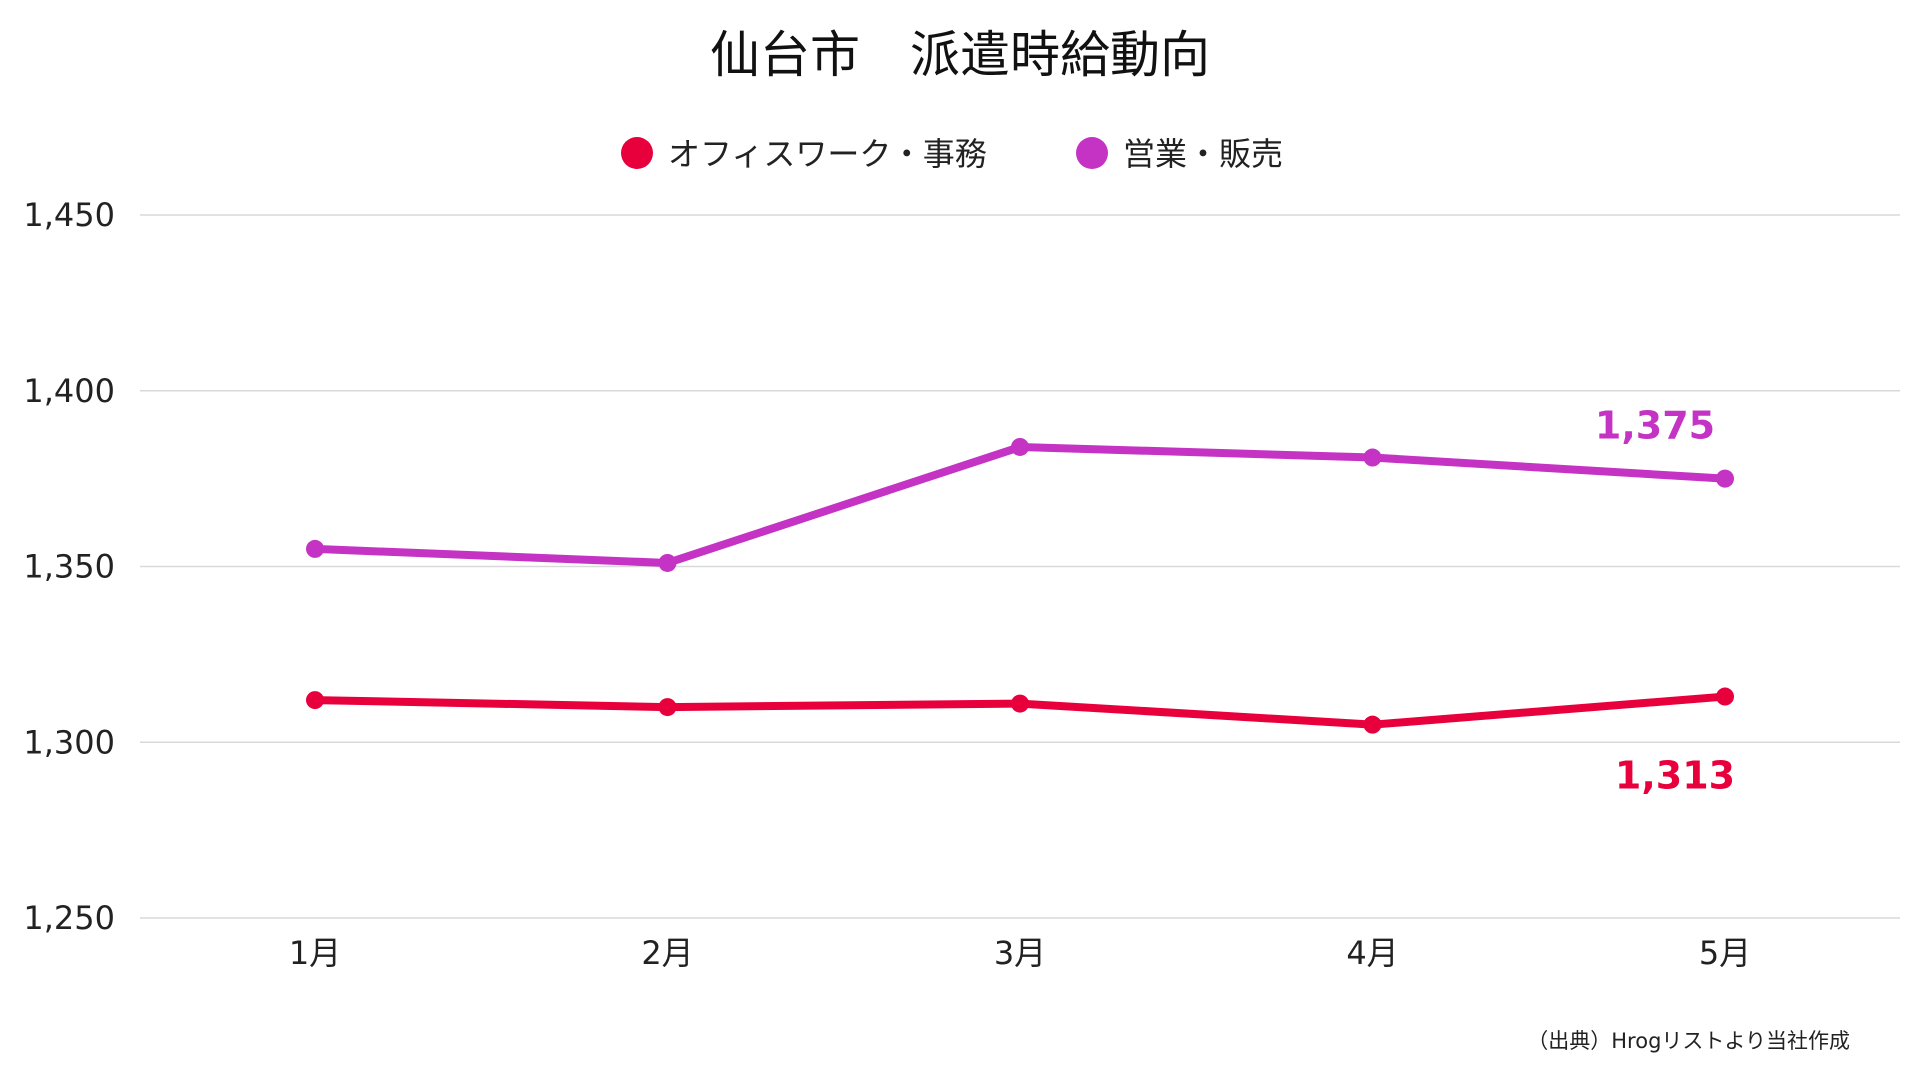 This screenshot has height=1080, width=1920. I want to click on legend-label: 営業・販売, so click(1203, 154).